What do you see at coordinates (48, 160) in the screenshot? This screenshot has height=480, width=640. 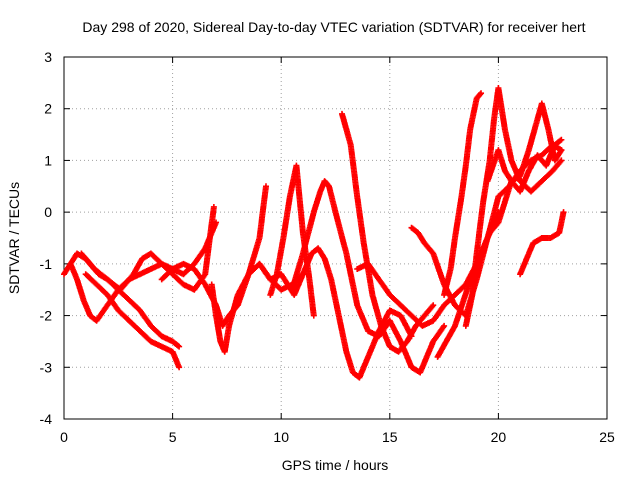 I see `y-tick-label: 1` at bounding box center [48, 160].